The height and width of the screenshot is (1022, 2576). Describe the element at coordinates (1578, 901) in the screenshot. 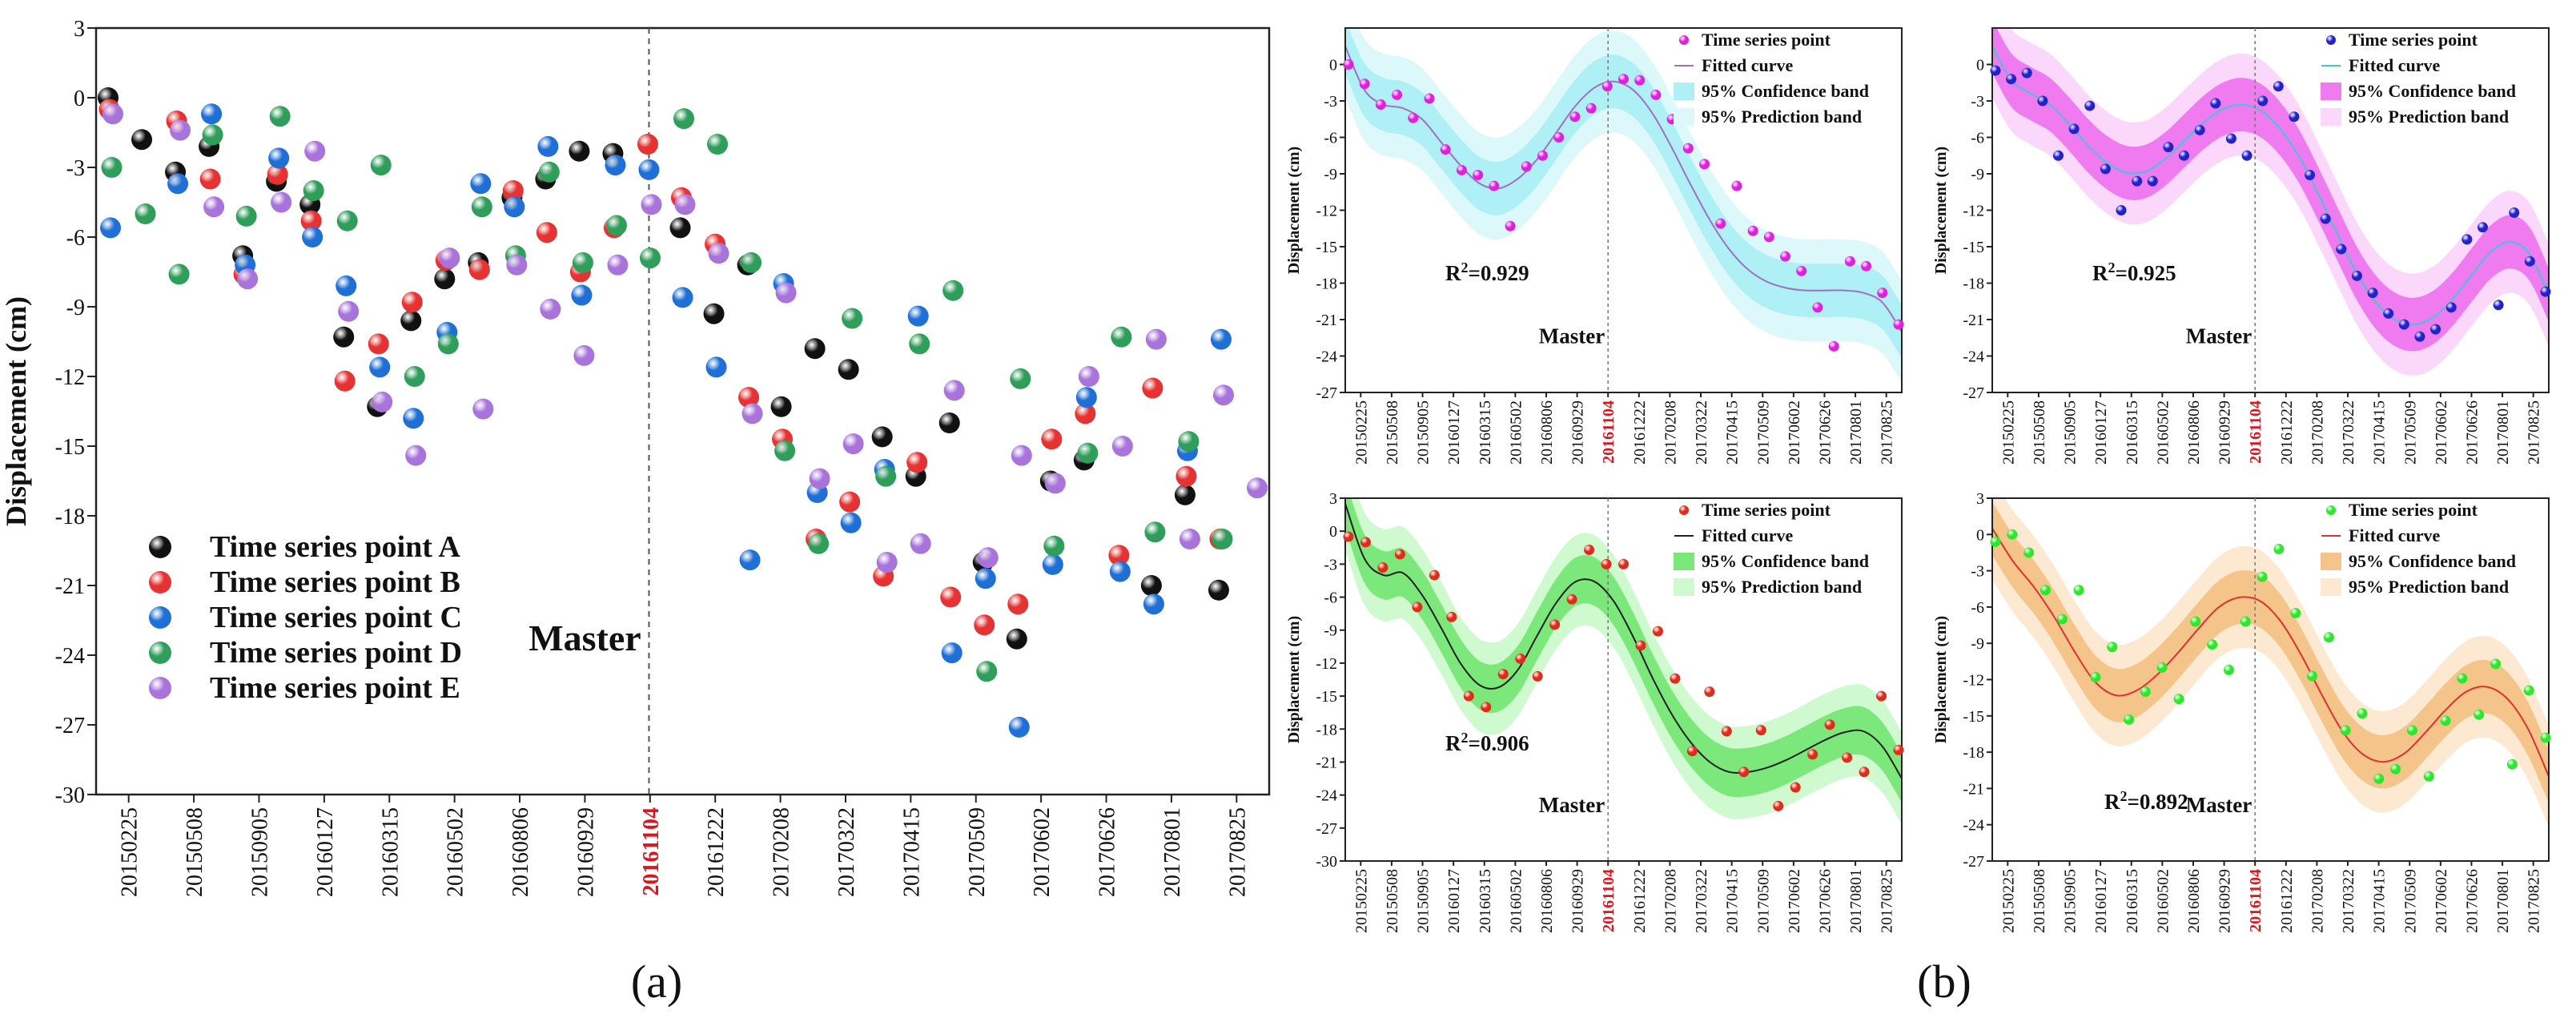

I see `x-tick-label: 20160929` at that location.